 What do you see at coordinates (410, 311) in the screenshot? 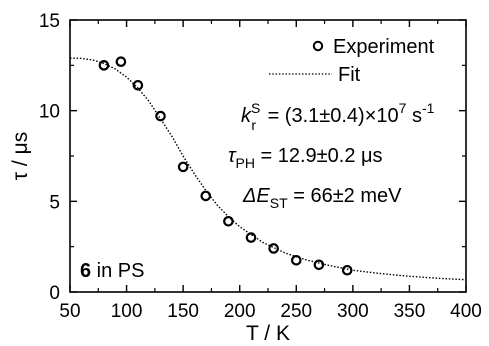
I see `x-tick-label: 350` at bounding box center [410, 311].